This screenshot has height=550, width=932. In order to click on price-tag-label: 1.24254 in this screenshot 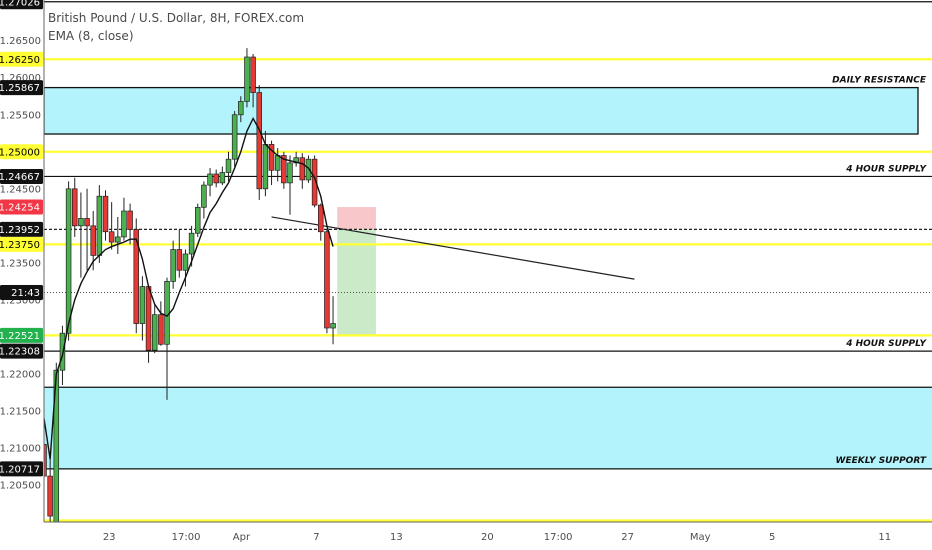, I will do `click(20, 208)`.